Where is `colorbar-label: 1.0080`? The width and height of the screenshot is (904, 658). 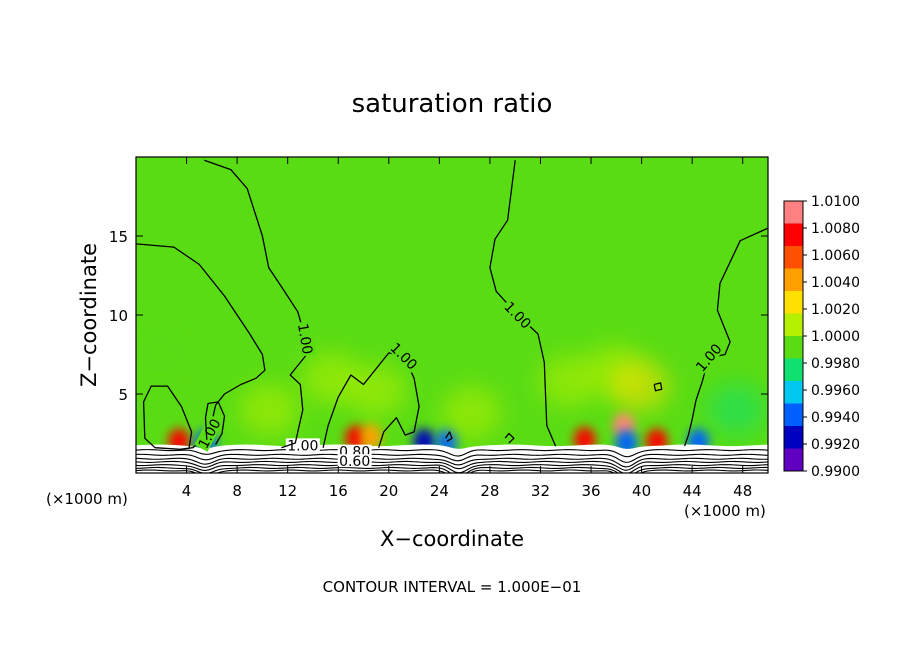
colorbar-label: 1.0080 is located at coordinates (835, 229).